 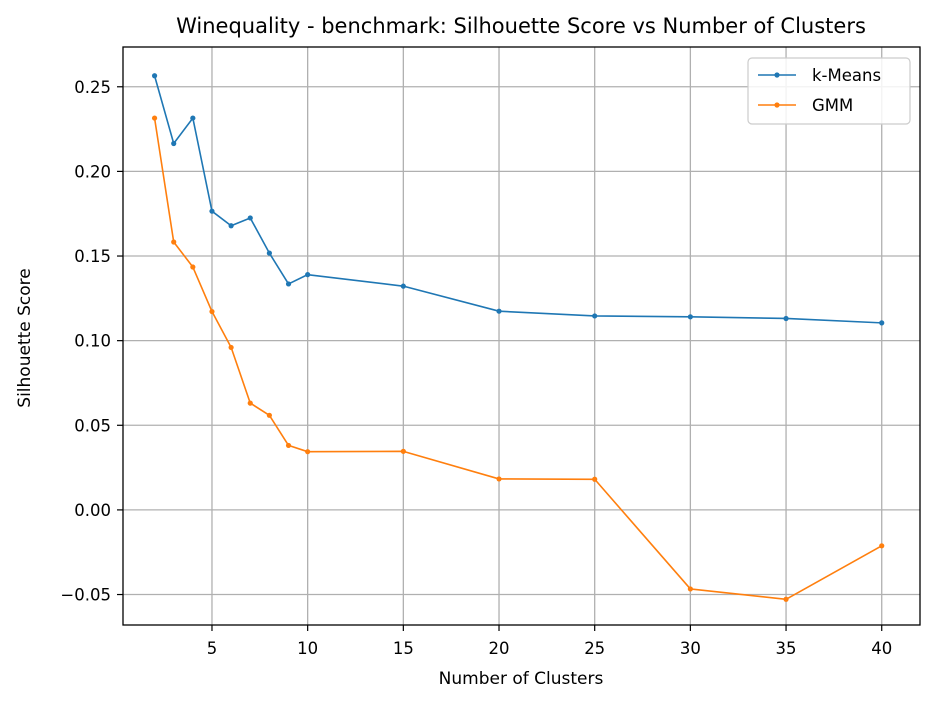 What do you see at coordinates (25, 337) in the screenshot?
I see `y-axis-label: Silhouette Score` at bounding box center [25, 337].